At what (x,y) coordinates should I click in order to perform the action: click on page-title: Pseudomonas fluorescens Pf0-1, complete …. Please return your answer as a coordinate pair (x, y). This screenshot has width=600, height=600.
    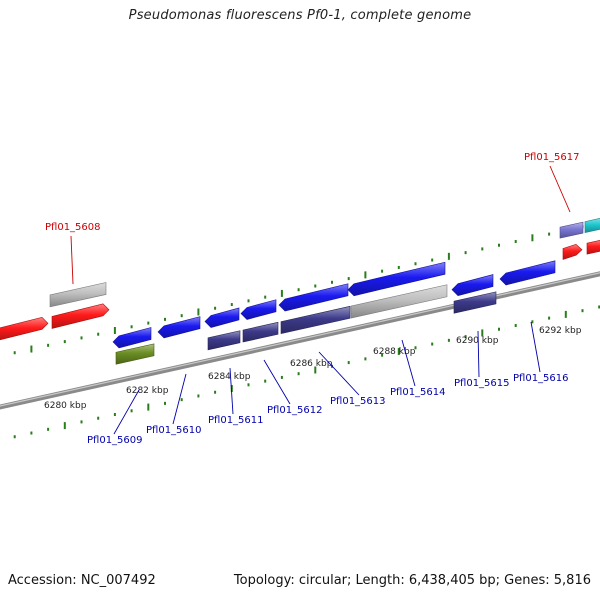
    Looking at the image, I should click on (300, 15).